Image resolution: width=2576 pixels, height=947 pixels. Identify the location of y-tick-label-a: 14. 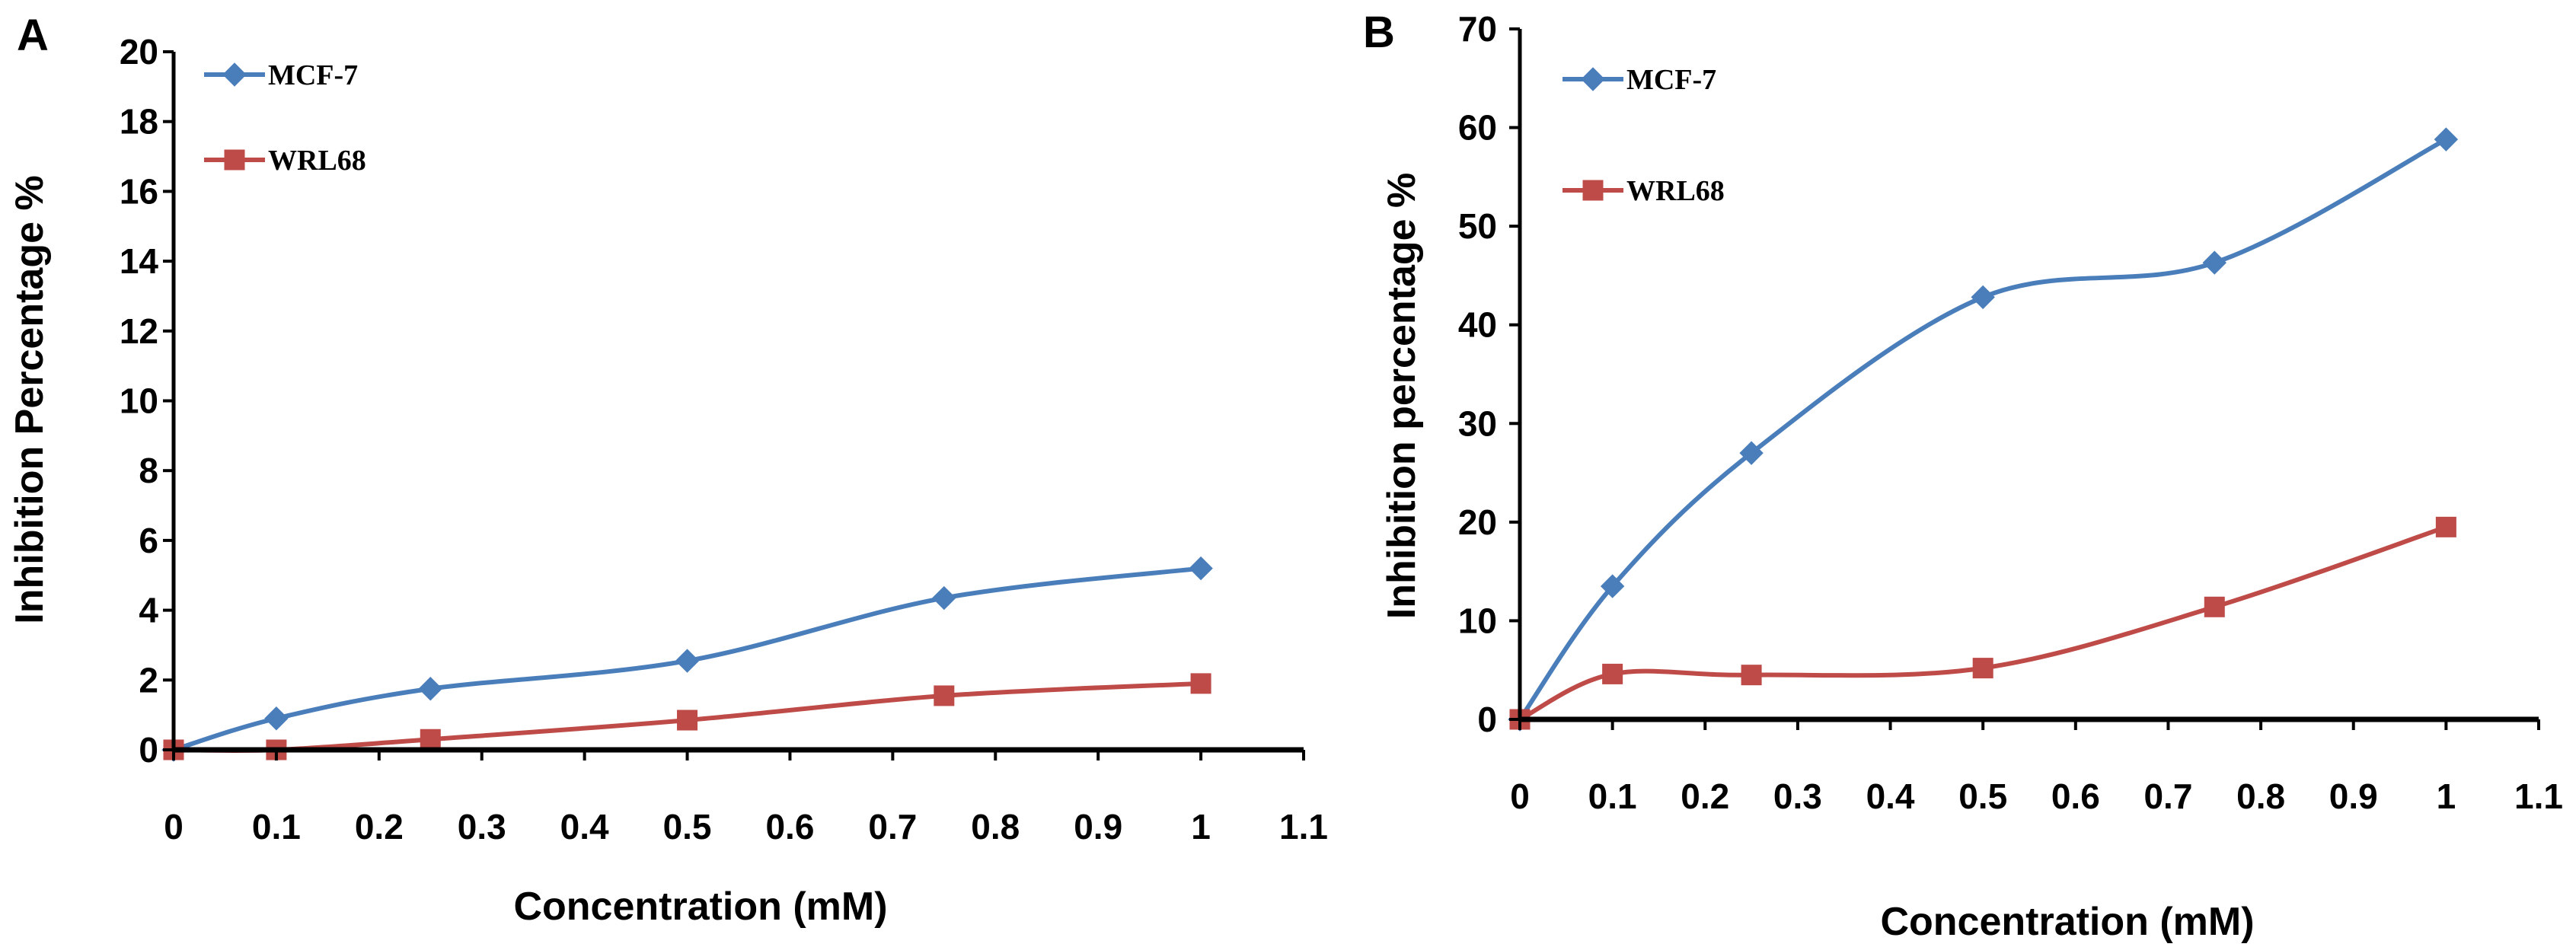
(139, 261).